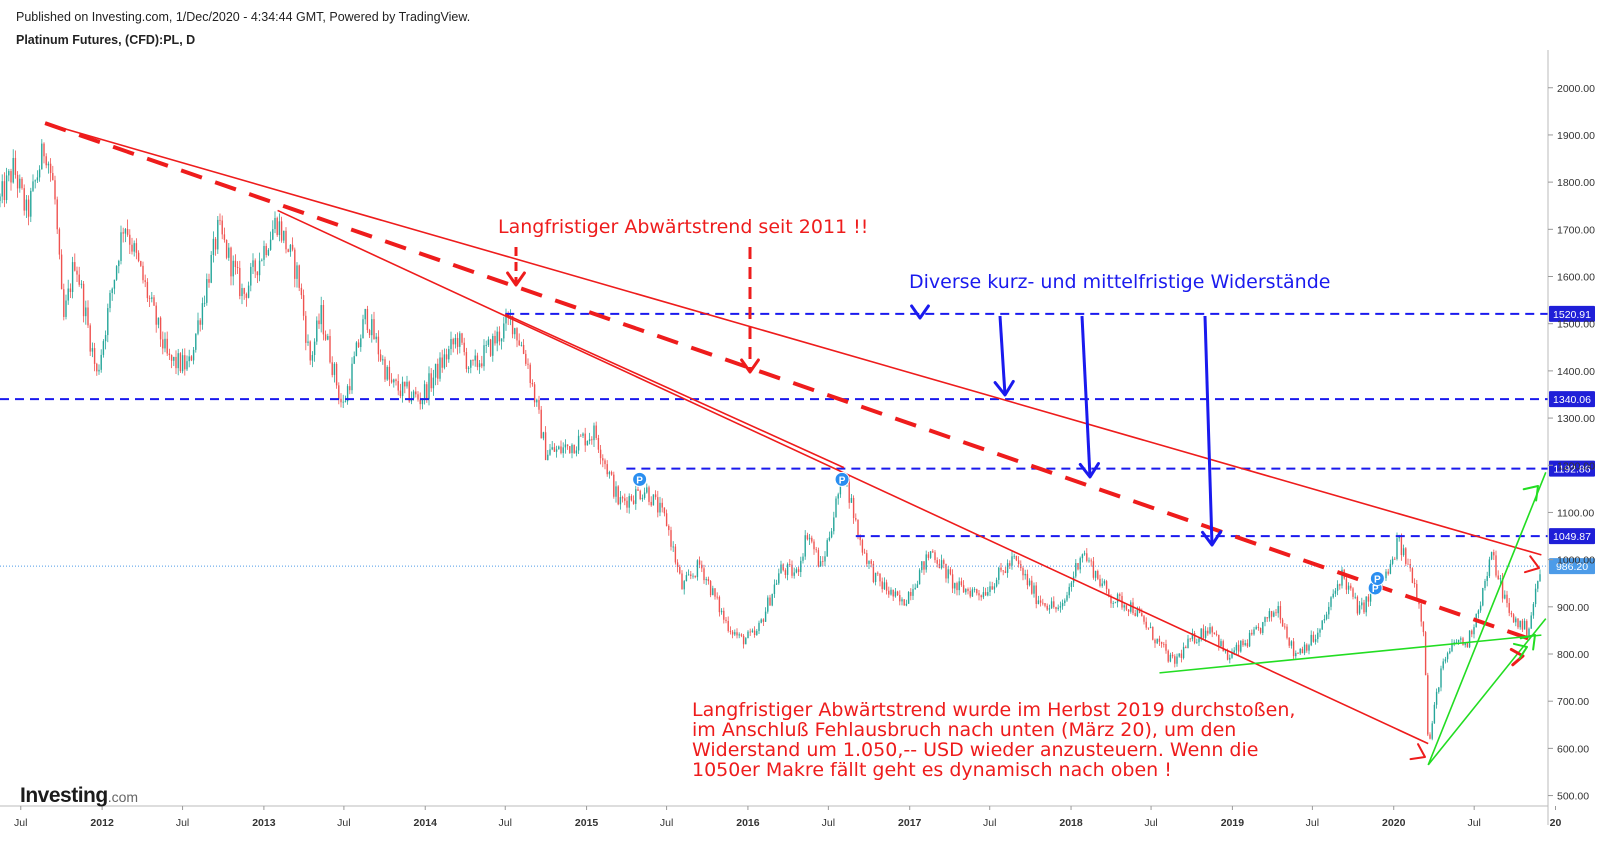  What do you see at coordinates (587, 823) in the screenshot?
I see `time-tick-label: 2015` at bounding box center [587, 823].